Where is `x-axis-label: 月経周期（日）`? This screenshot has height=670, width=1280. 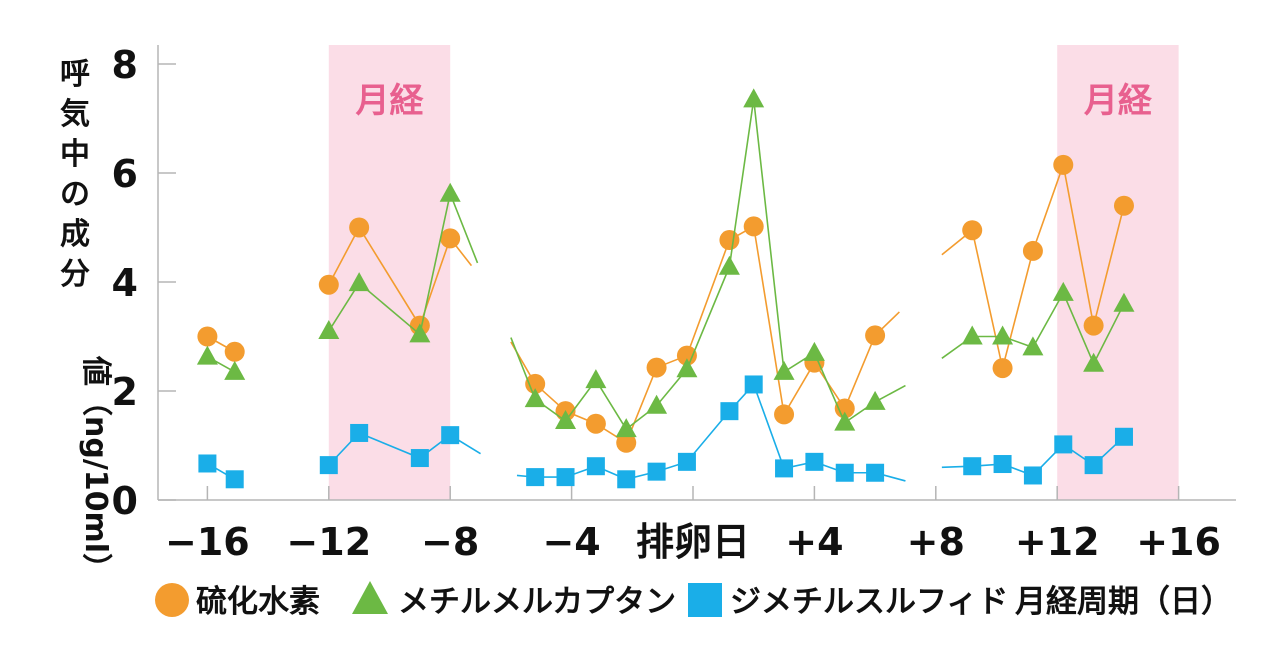 x-axis-label: 月経周期（日） is located at coordinates (1123, 602).